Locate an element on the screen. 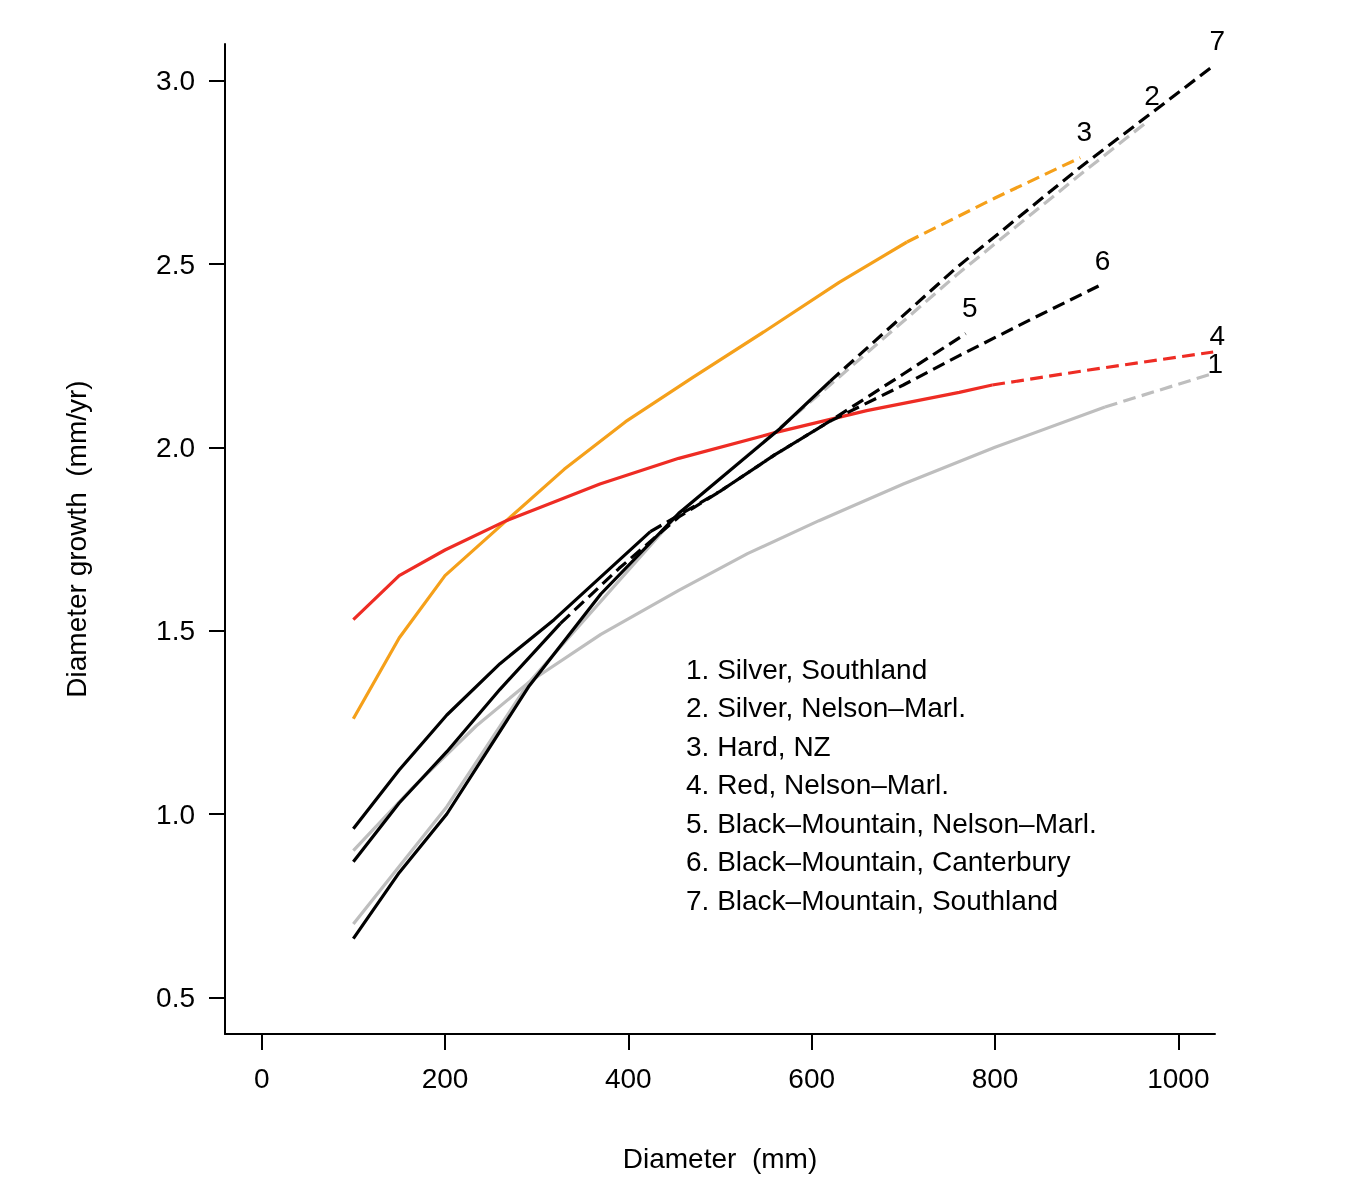 This screenshot has height=1185, width=1358. x-tick-label: 1000 is located at coordinates (1178, 1078).